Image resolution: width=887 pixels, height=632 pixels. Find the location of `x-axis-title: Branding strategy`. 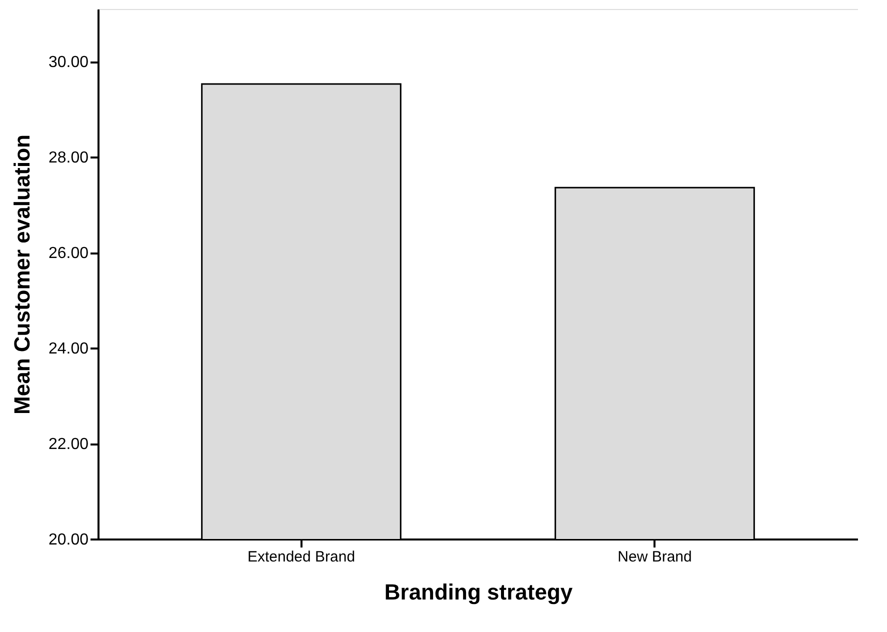

x-axis-title: Branding strategy is located at coordinates (479, 592).